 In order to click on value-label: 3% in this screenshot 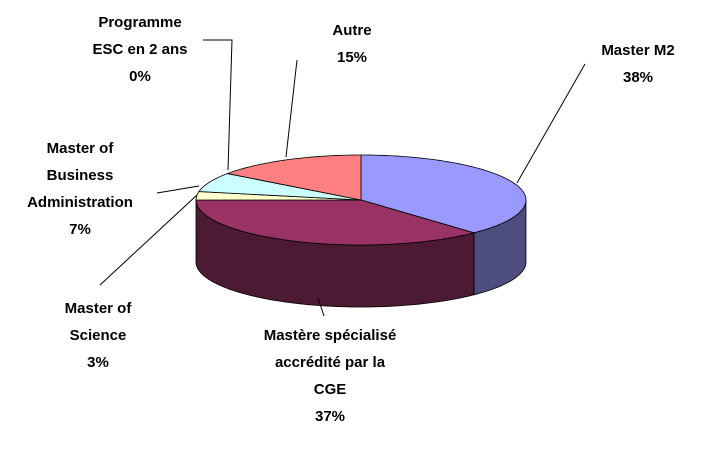, I will do `click(98, 362)`.